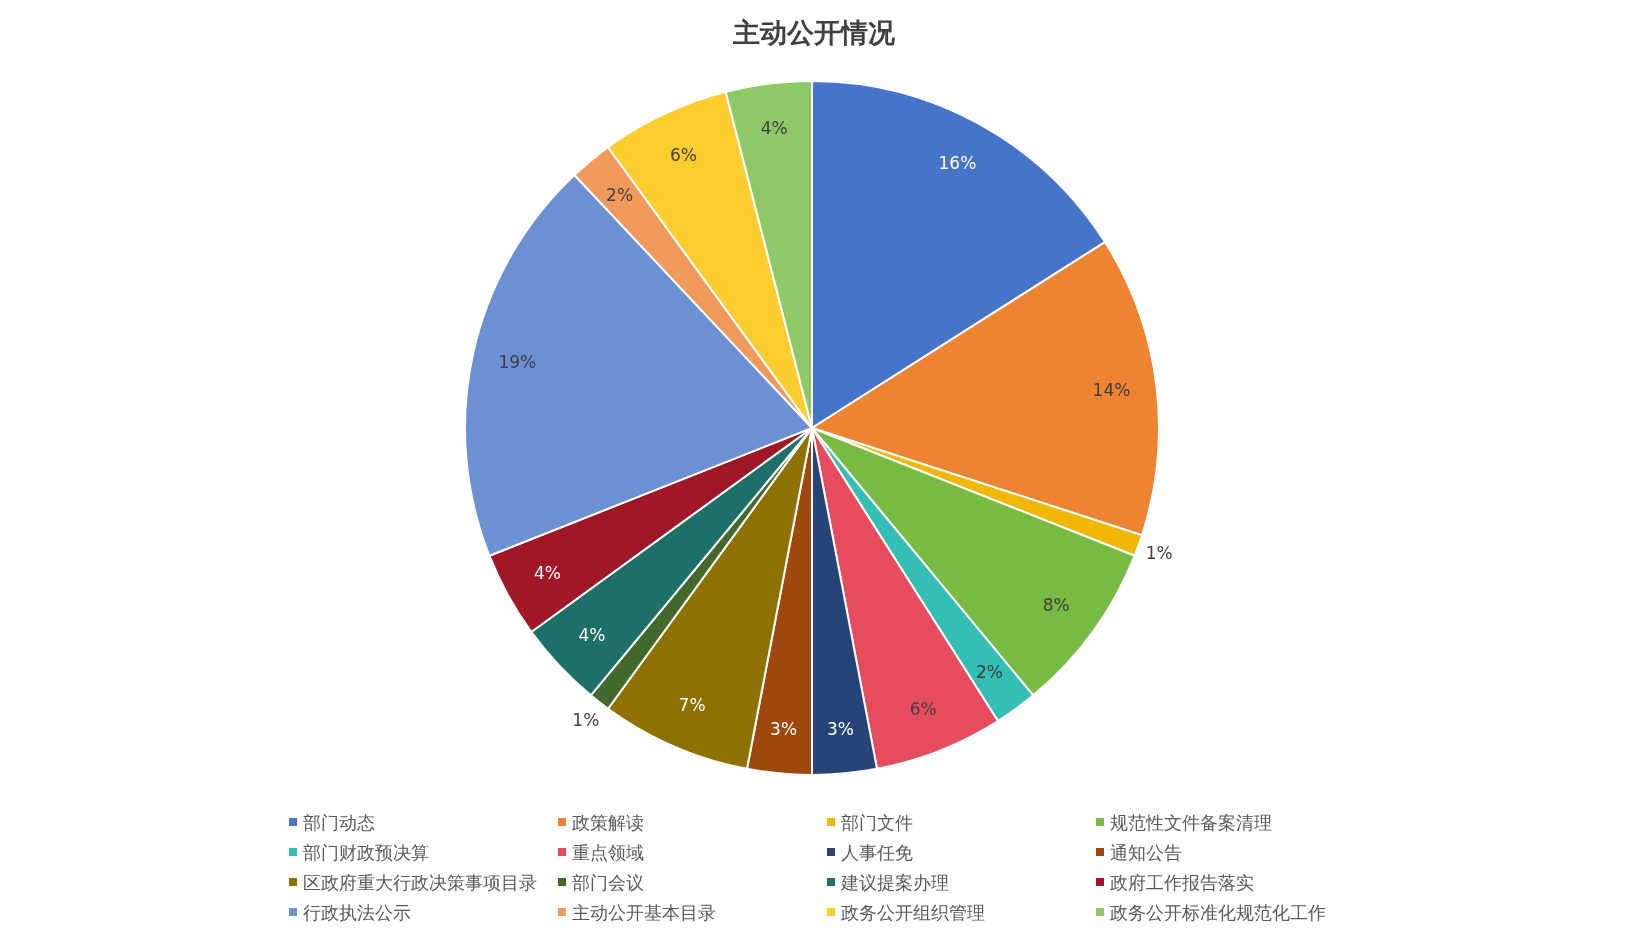 This screenshot has height=942, width=1627. Describe the element at coordinates (357, 912) in the screenshot. I see `legend-label: 行政执法公示` at that location.